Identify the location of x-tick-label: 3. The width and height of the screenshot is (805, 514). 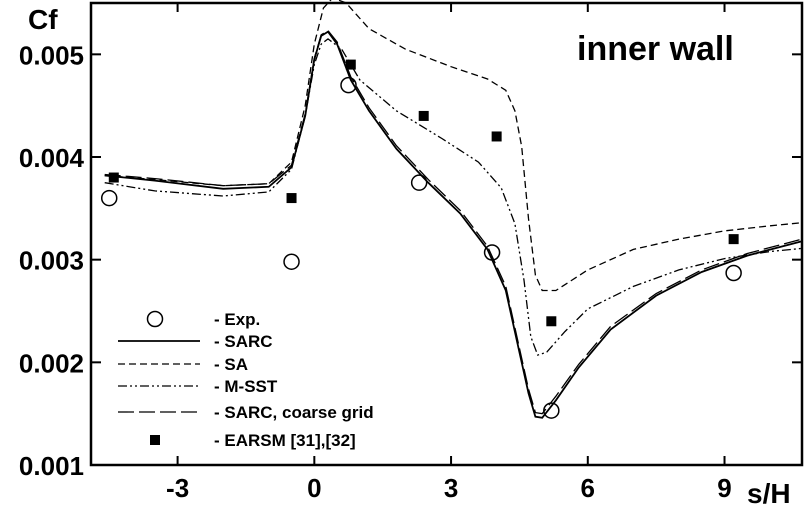
(451, 488).